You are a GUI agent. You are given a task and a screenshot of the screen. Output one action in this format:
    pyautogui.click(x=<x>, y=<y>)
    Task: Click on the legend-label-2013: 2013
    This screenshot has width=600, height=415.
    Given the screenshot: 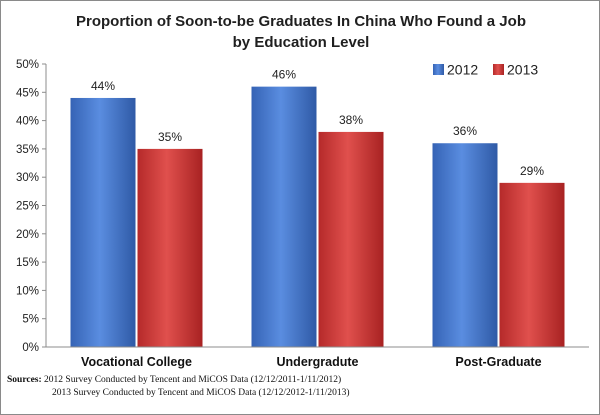 What is the action you would take?
    pyautogui.click(x=522, y=70)
    